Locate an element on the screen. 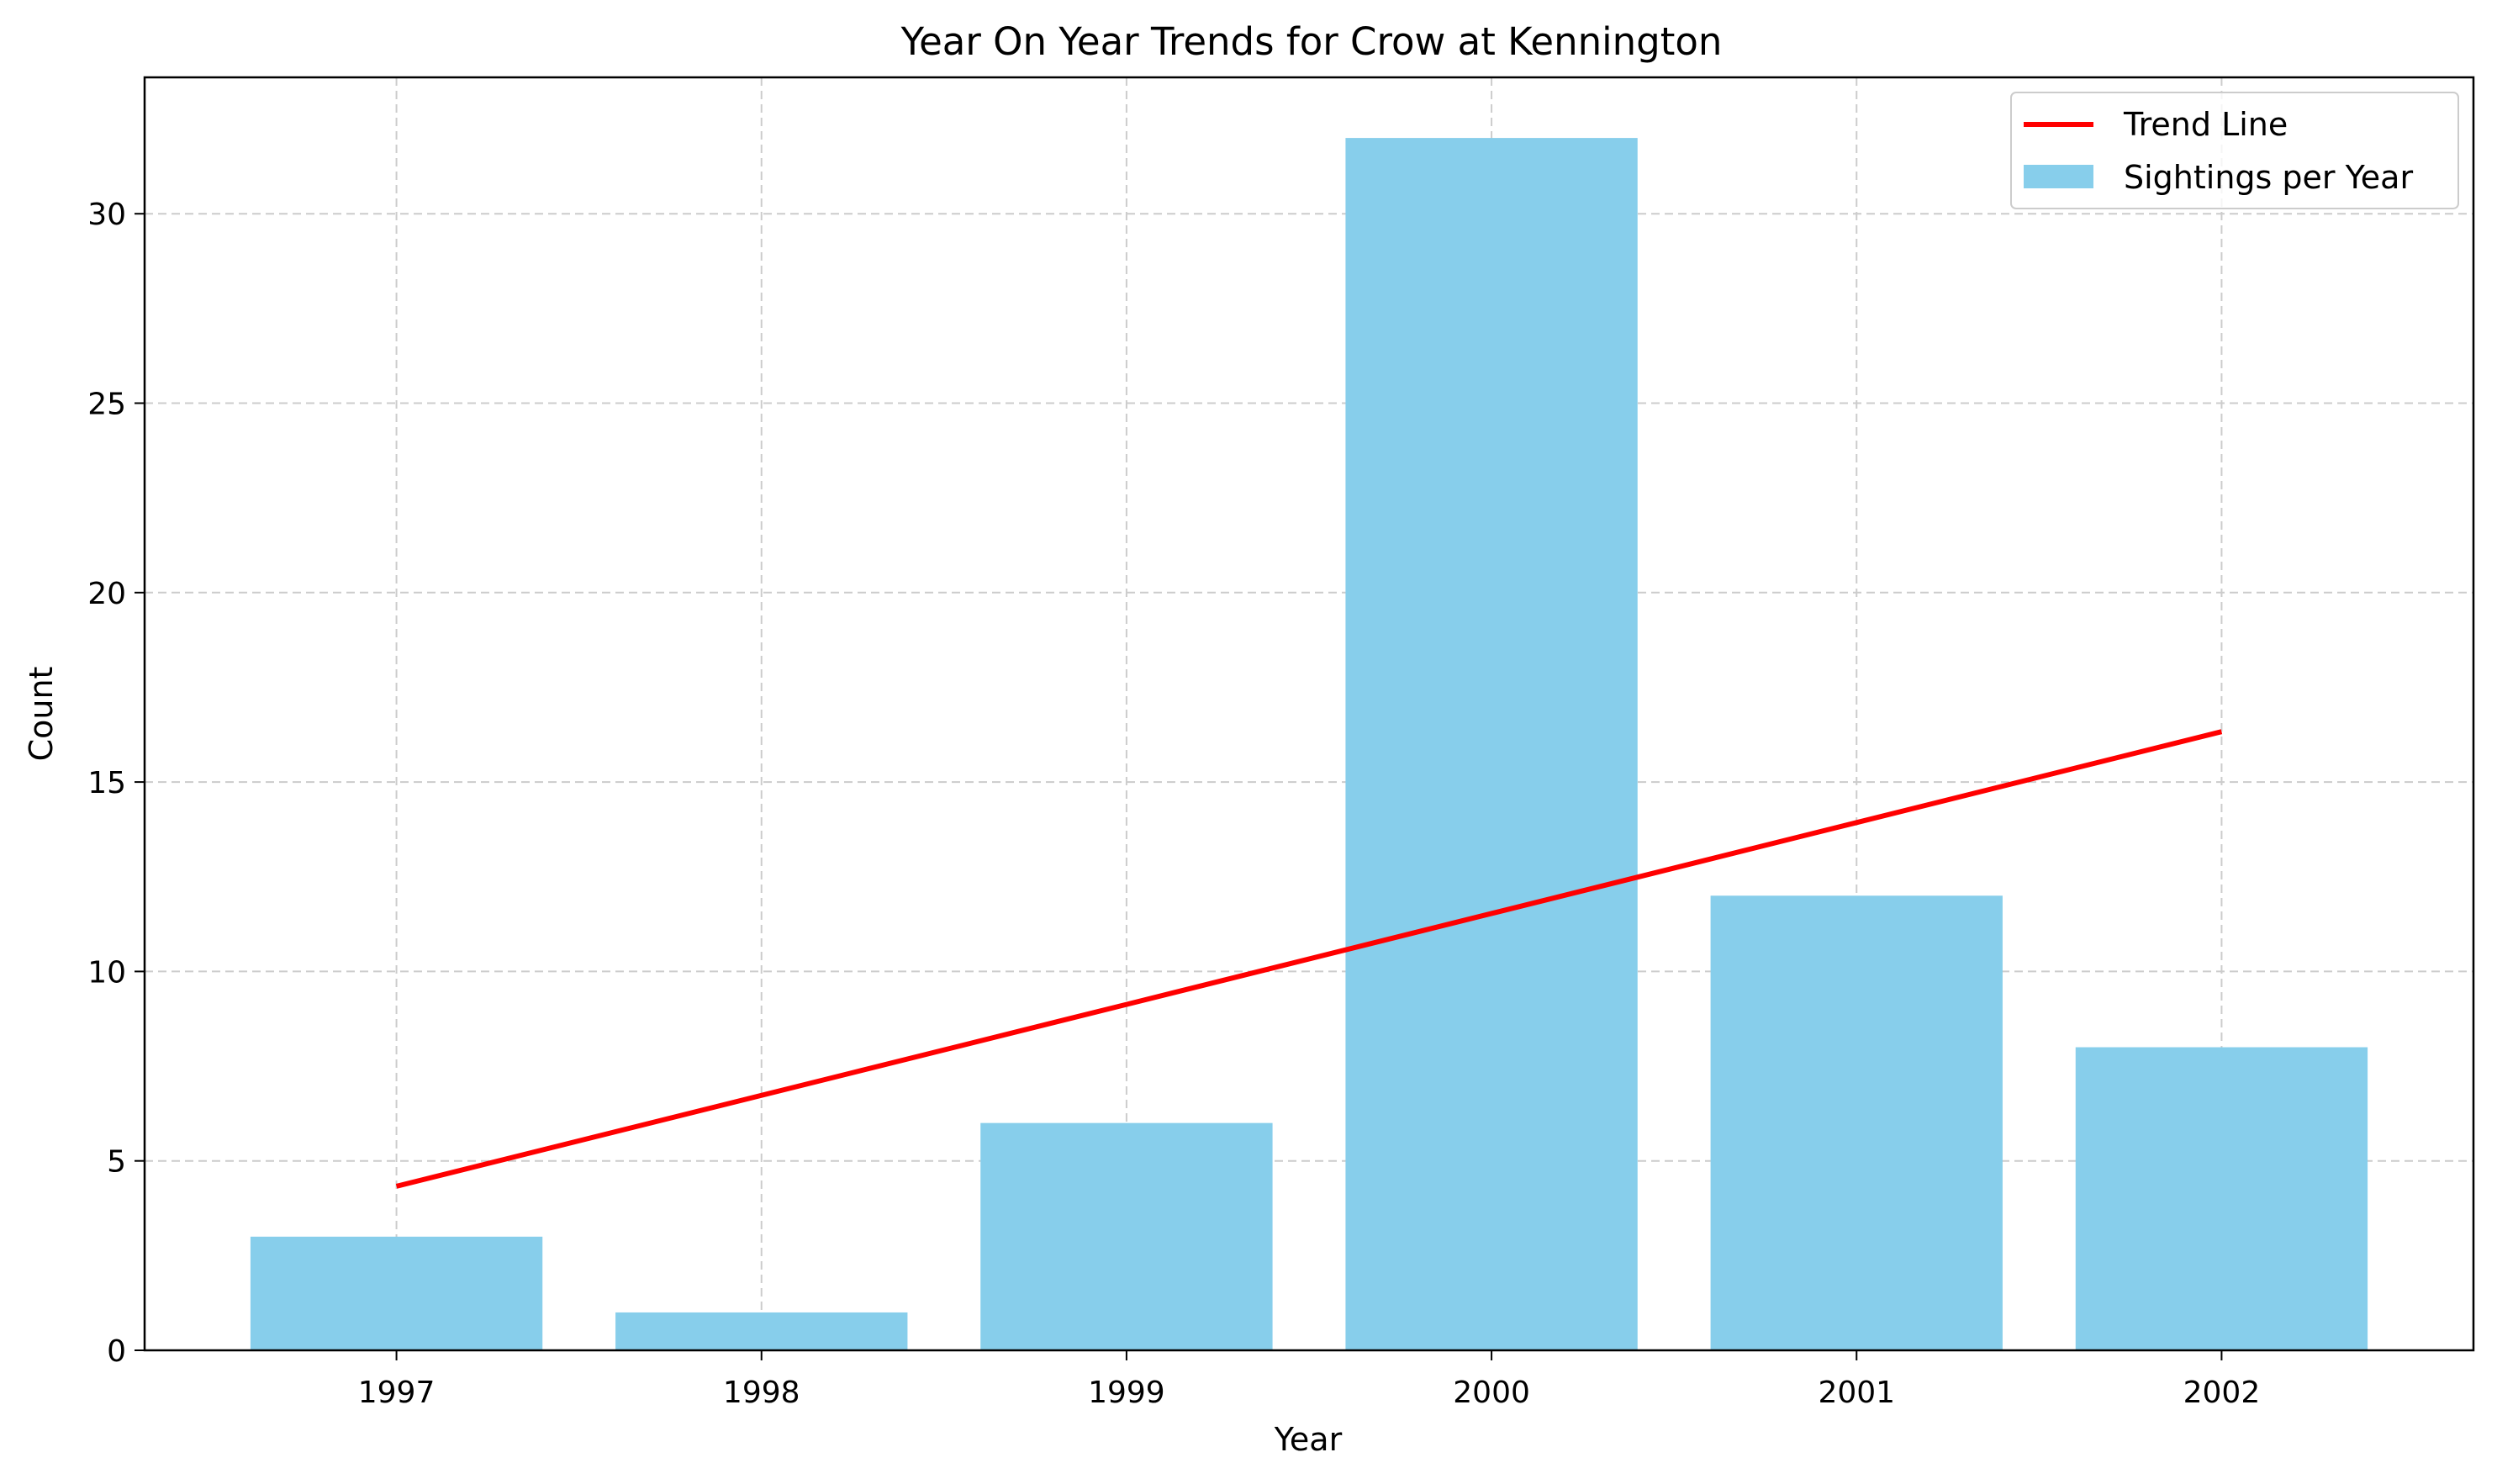 Image resolution: width=2497 pixels, height=1484 pixels. x-tick-label: 2001 is located at coordinates (1856, 1393).